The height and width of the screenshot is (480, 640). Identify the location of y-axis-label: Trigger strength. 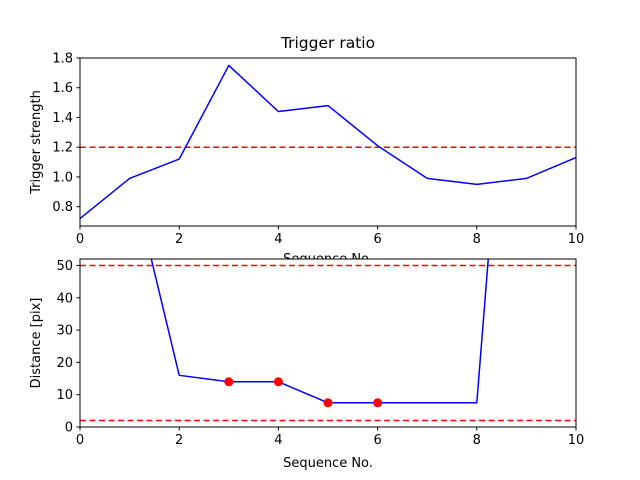
(36, 142).